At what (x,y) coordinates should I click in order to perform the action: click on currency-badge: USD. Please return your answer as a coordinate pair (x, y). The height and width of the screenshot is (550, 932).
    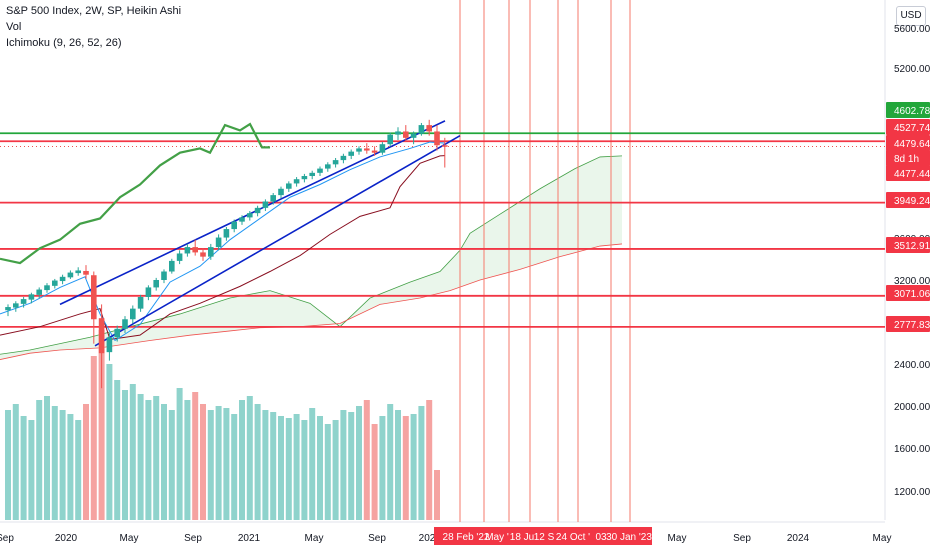
    Looking at the image, I should click on (911, 16).